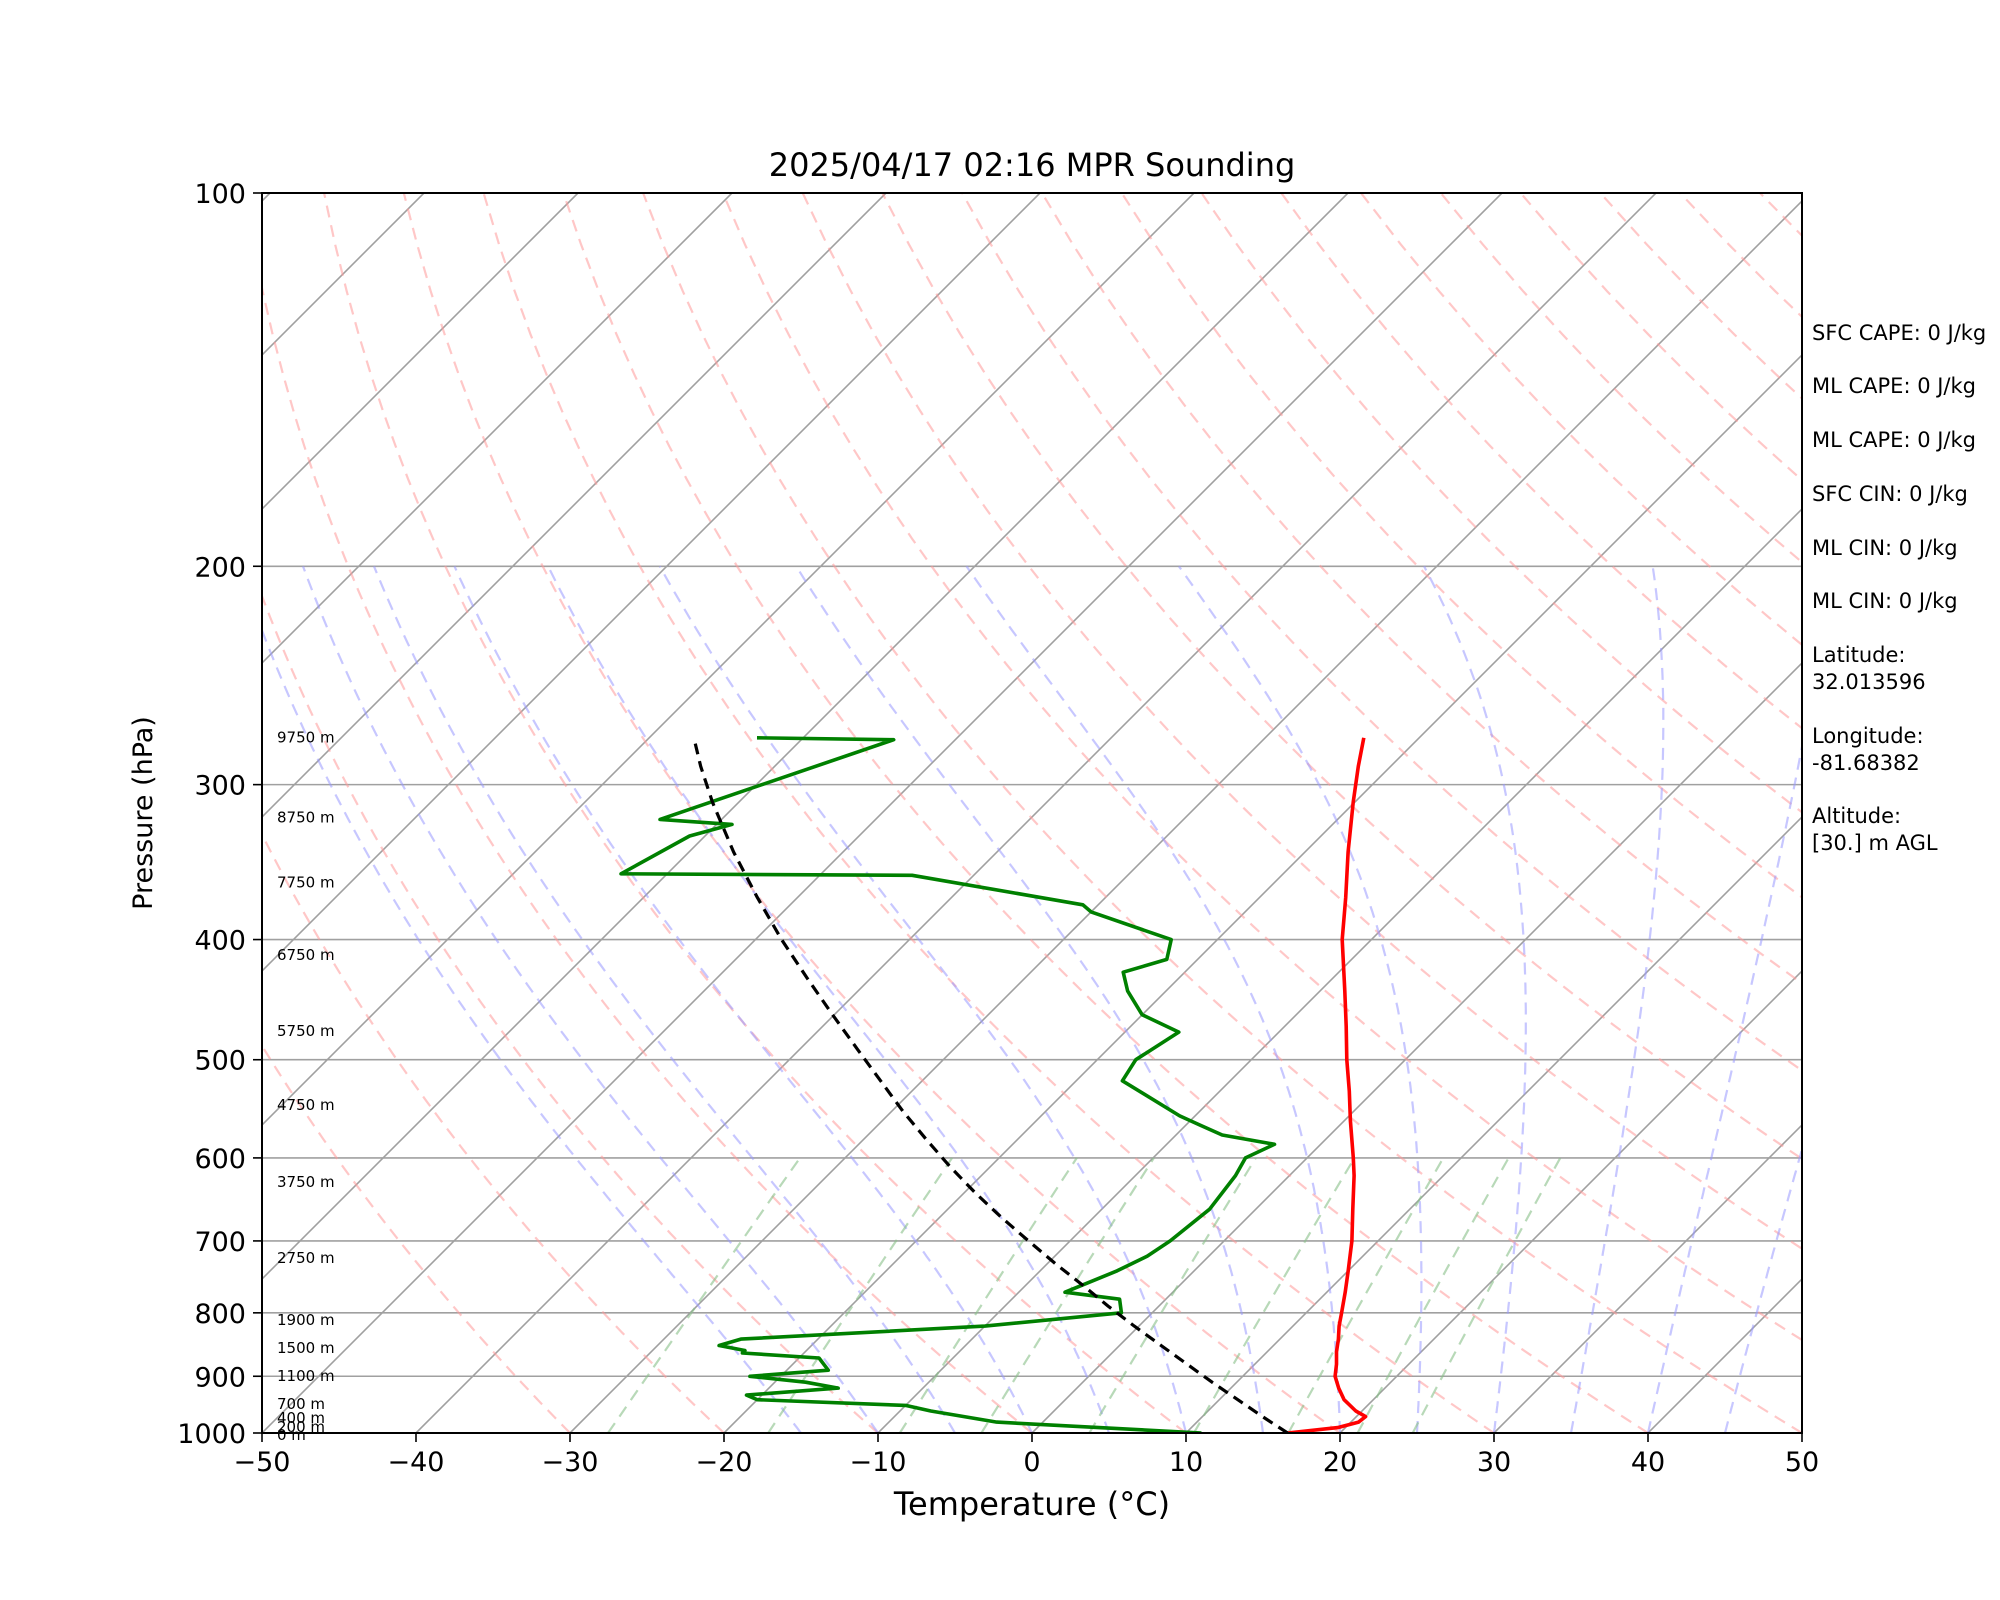 The width and height of the screenshot is (2000, 1600). What do you see at coordinates (1875, 843) in the screenshot?
I see `altitude-value: [30.] m AGL` at bounding box center [1875, 843].